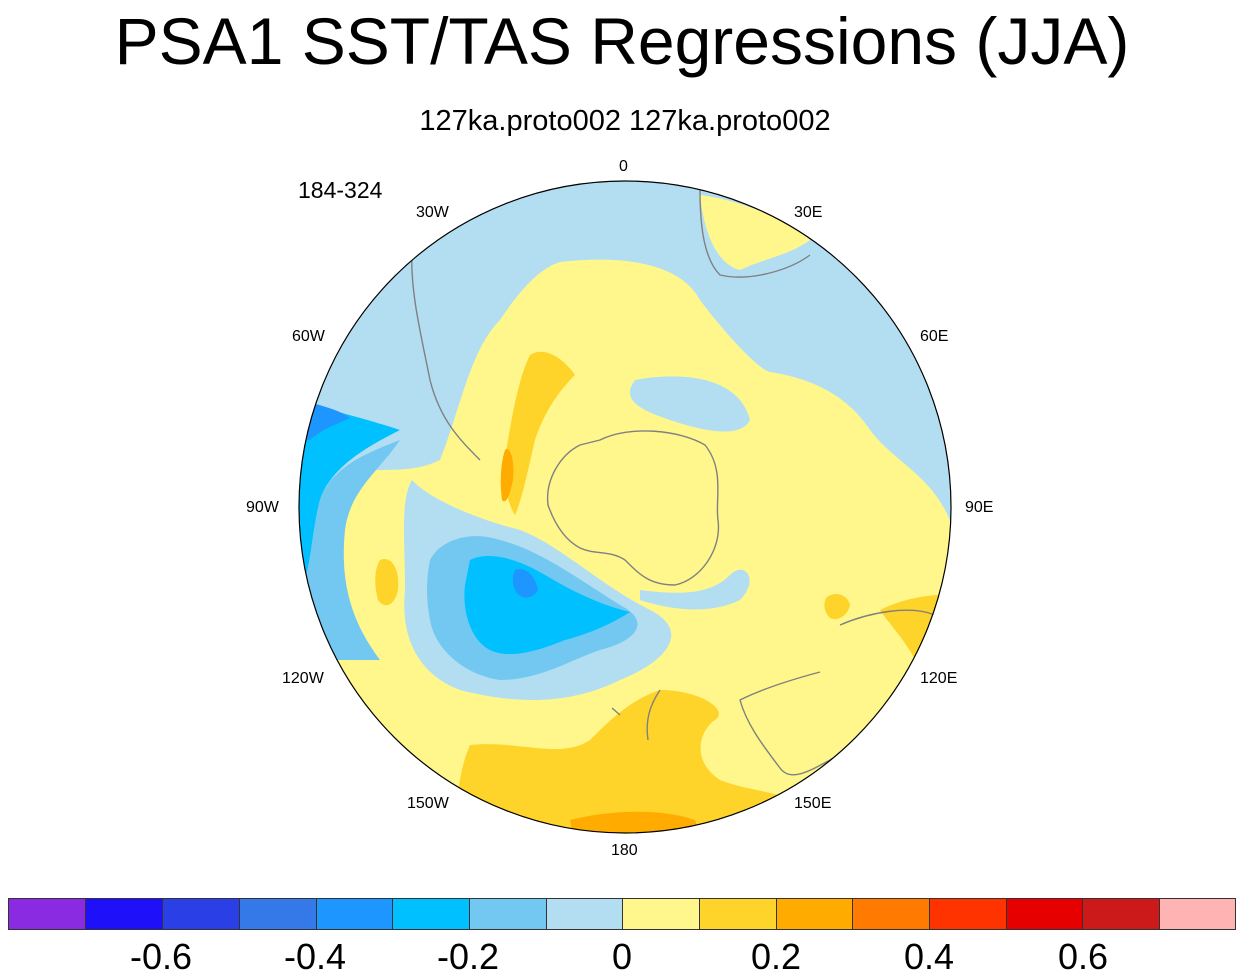 The height and width of the screenshot is (978, 1244). Describe the element at coordinates (340, 190) in the screenshot. I see `period-label: 184-324` at that location.